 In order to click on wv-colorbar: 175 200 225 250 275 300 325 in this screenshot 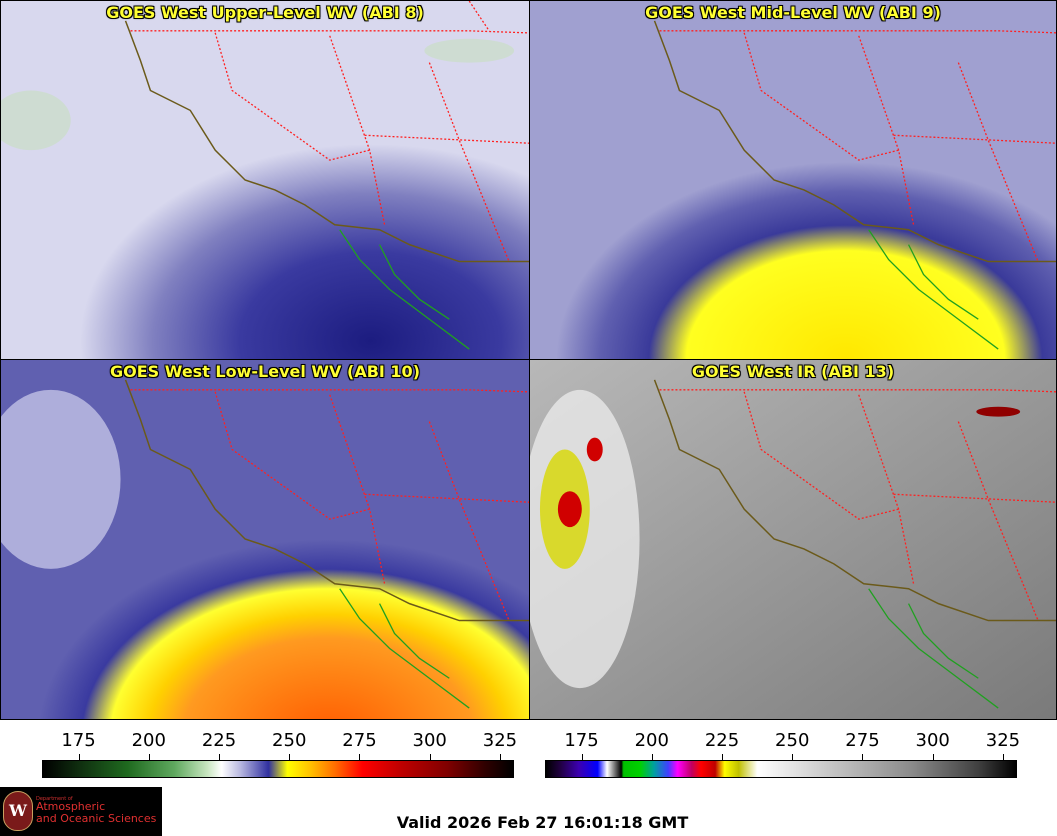, I will do `click(280, 754)`.